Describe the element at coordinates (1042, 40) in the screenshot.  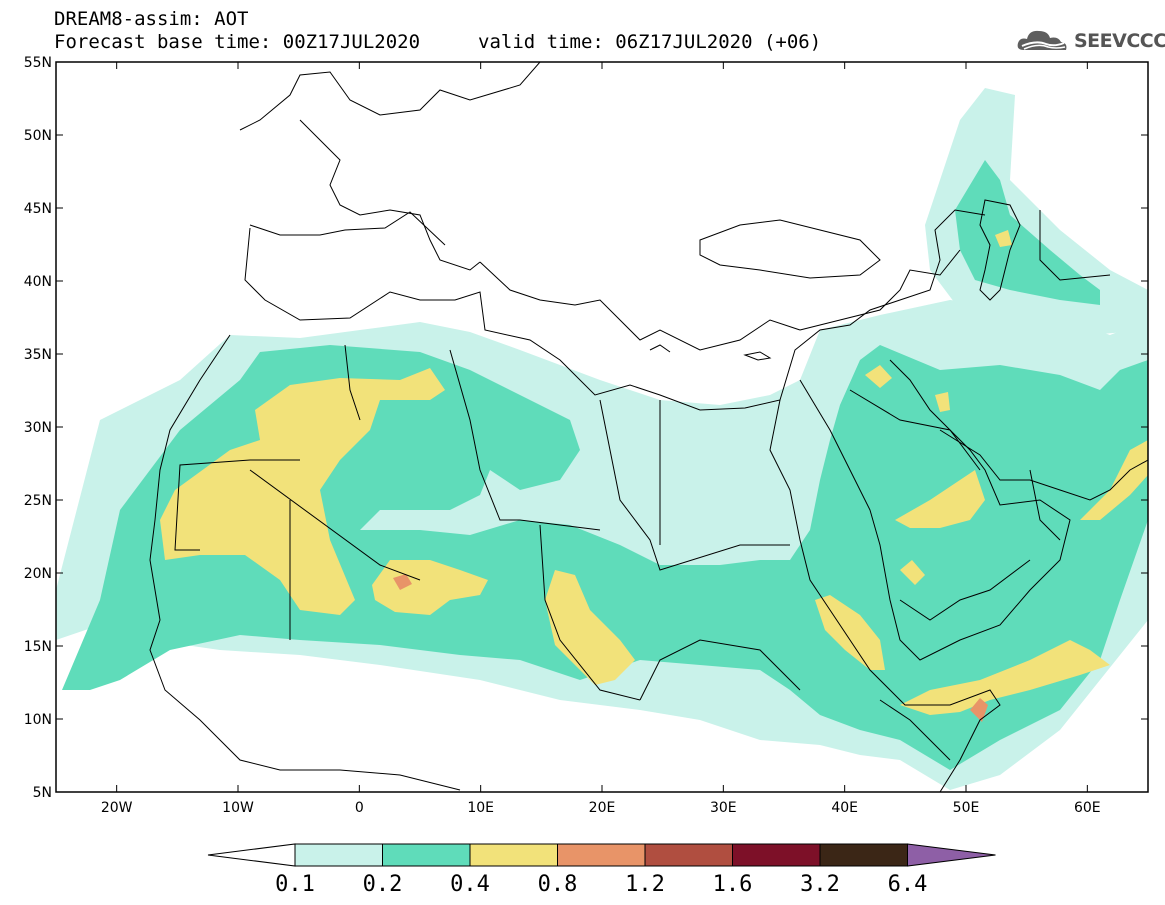
I see `cloud-logo-icon` at that location.